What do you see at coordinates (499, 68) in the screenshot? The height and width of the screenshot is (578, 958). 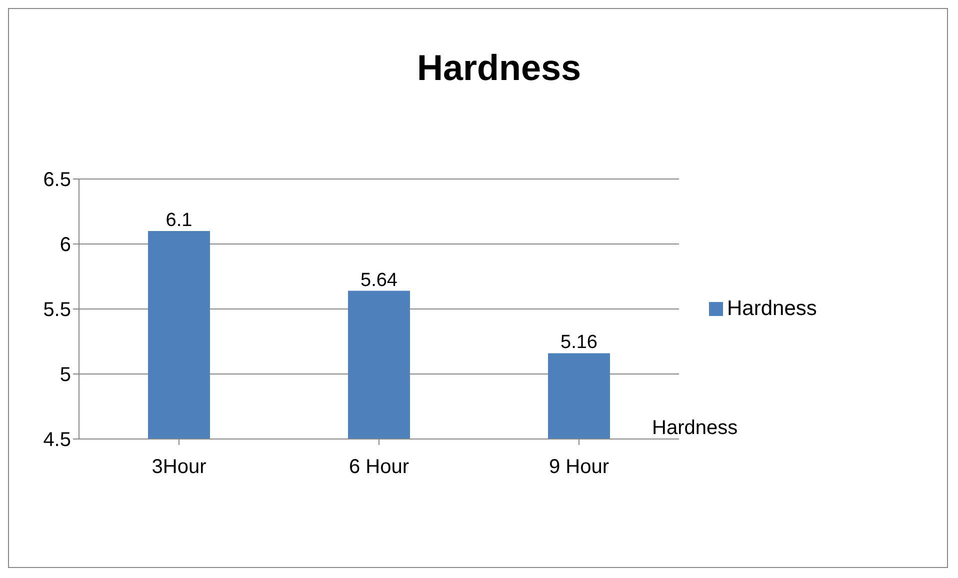 I see `chart-title: Hardness` at bounding box center [499, 68].